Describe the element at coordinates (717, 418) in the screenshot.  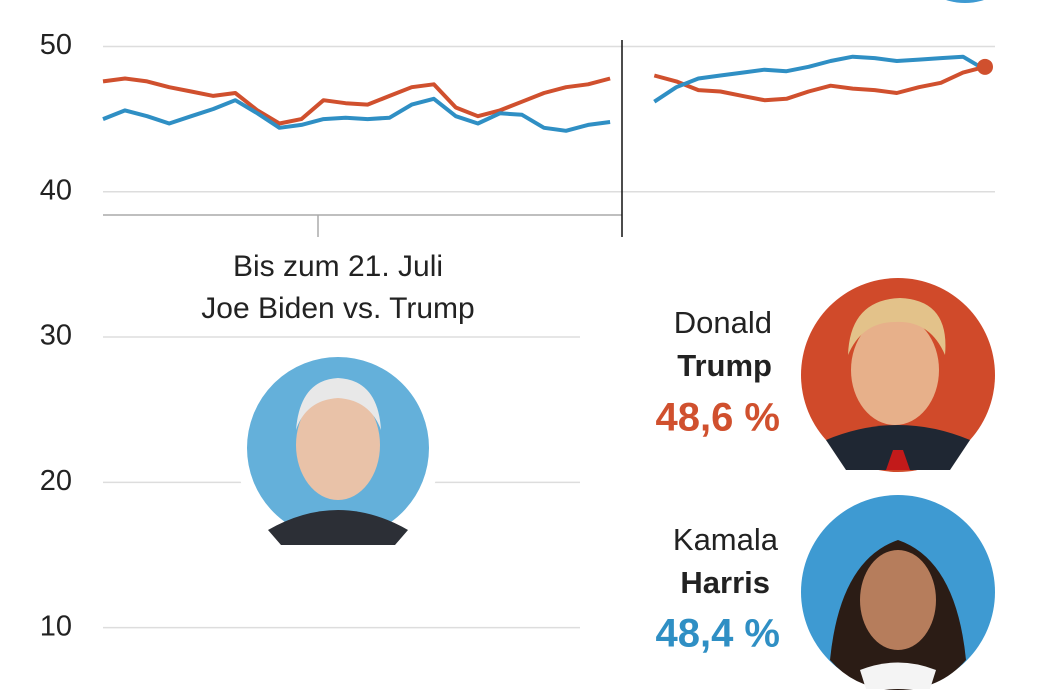
I see `value-label: 48,6 %` at that location.